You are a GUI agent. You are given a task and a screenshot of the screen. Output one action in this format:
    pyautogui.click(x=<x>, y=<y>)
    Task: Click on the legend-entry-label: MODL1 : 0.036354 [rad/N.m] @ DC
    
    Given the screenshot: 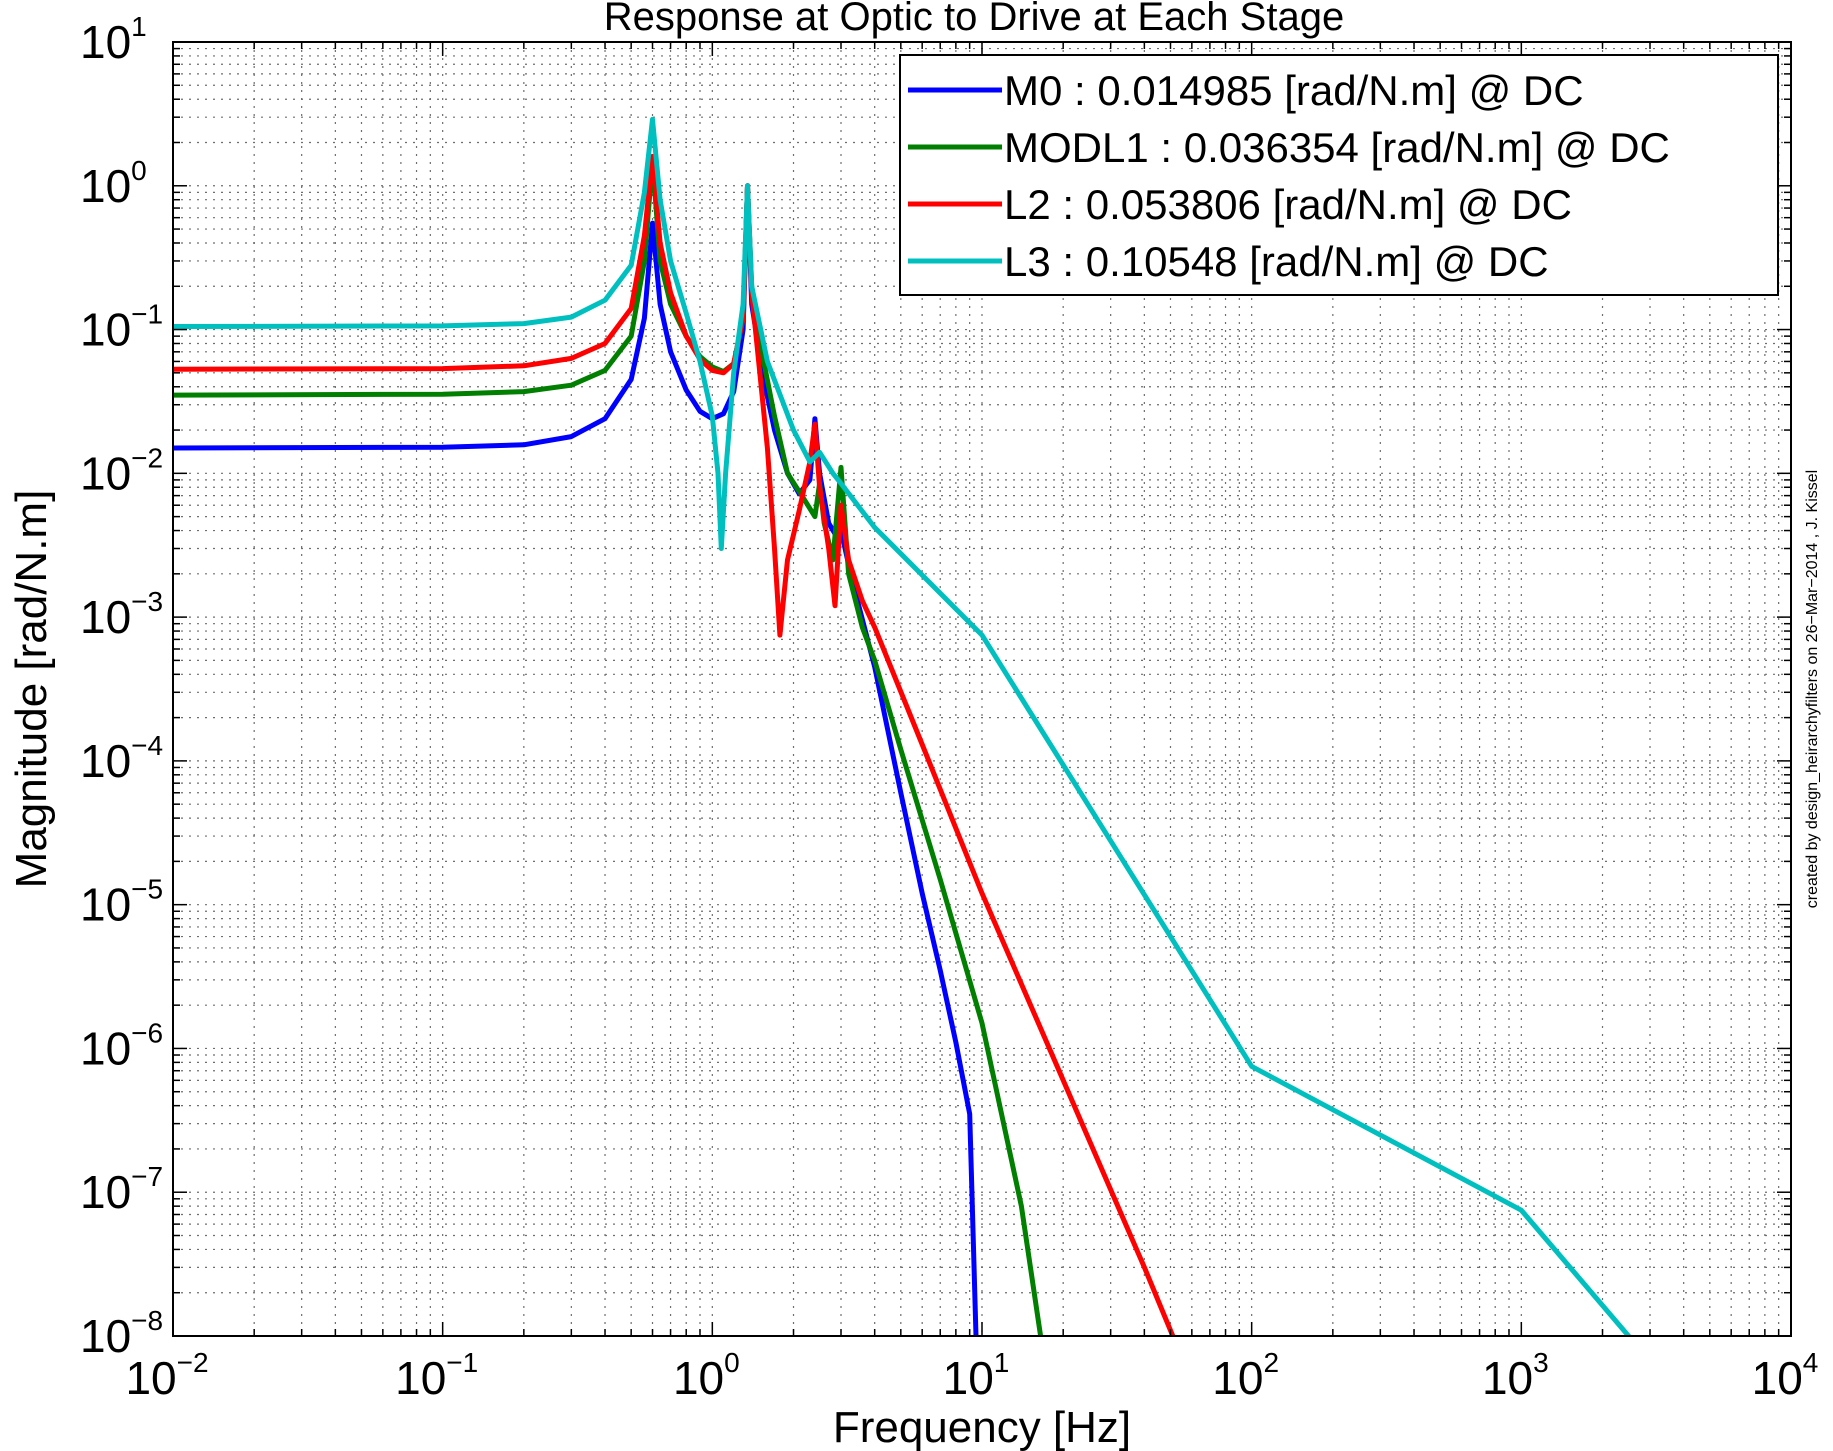 What is the action you would take?
    pyautogui.click(x=1337, y=147)
    